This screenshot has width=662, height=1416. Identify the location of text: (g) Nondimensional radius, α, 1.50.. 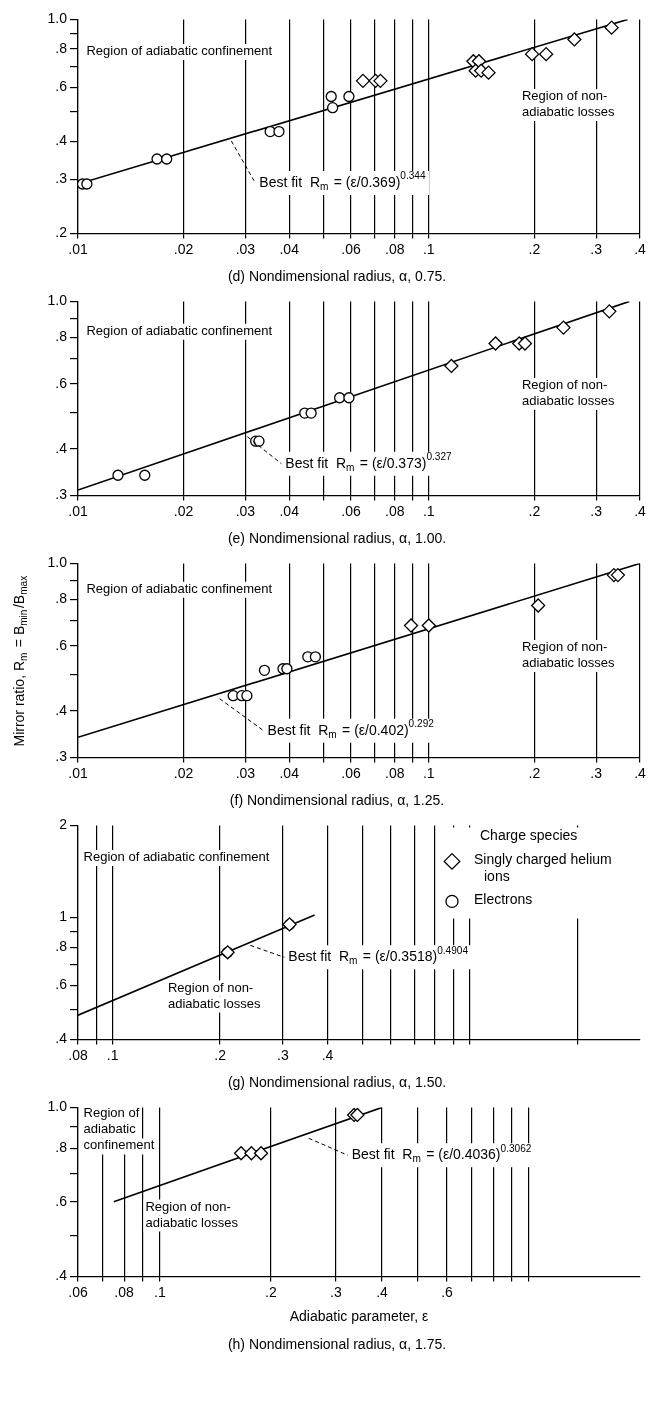
(337, 1082).